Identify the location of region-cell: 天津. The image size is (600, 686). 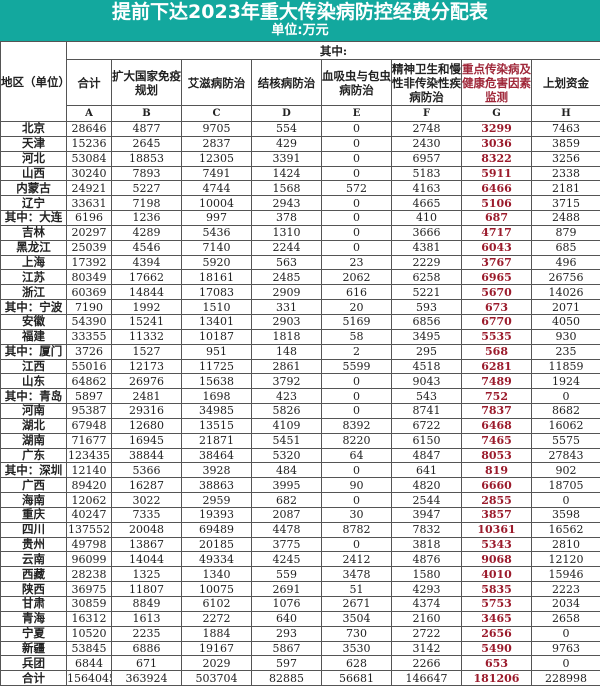
(34, 143).